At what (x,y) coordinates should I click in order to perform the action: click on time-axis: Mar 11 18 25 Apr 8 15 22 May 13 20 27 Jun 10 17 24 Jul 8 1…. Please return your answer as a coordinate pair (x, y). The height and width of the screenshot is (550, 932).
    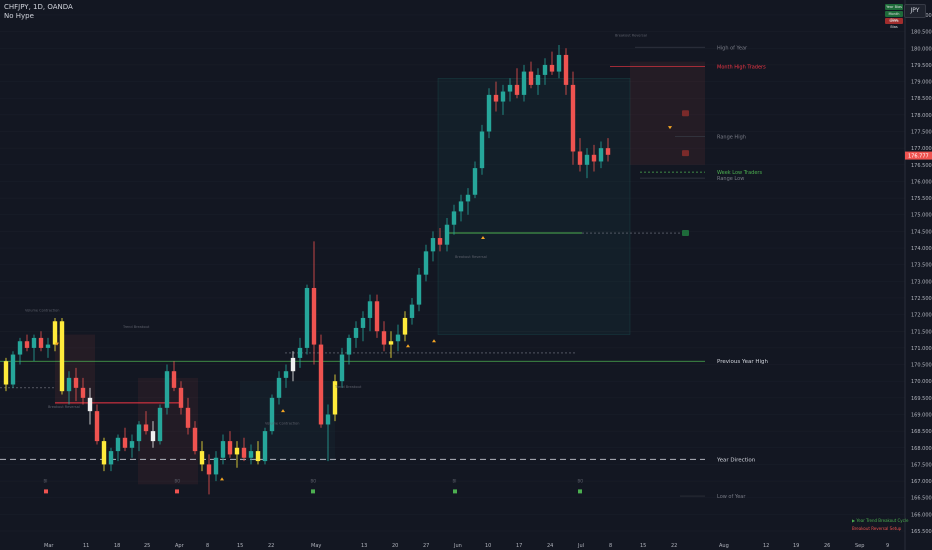
    Looking at the image, I should click on (466, 546).